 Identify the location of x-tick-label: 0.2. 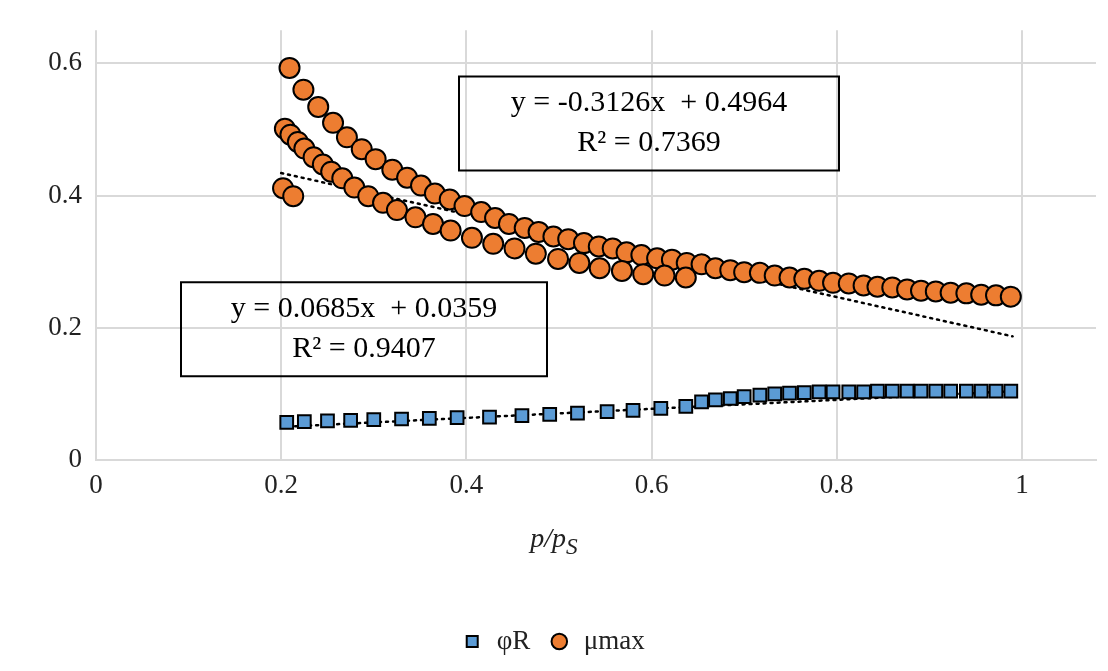
(281, 484).